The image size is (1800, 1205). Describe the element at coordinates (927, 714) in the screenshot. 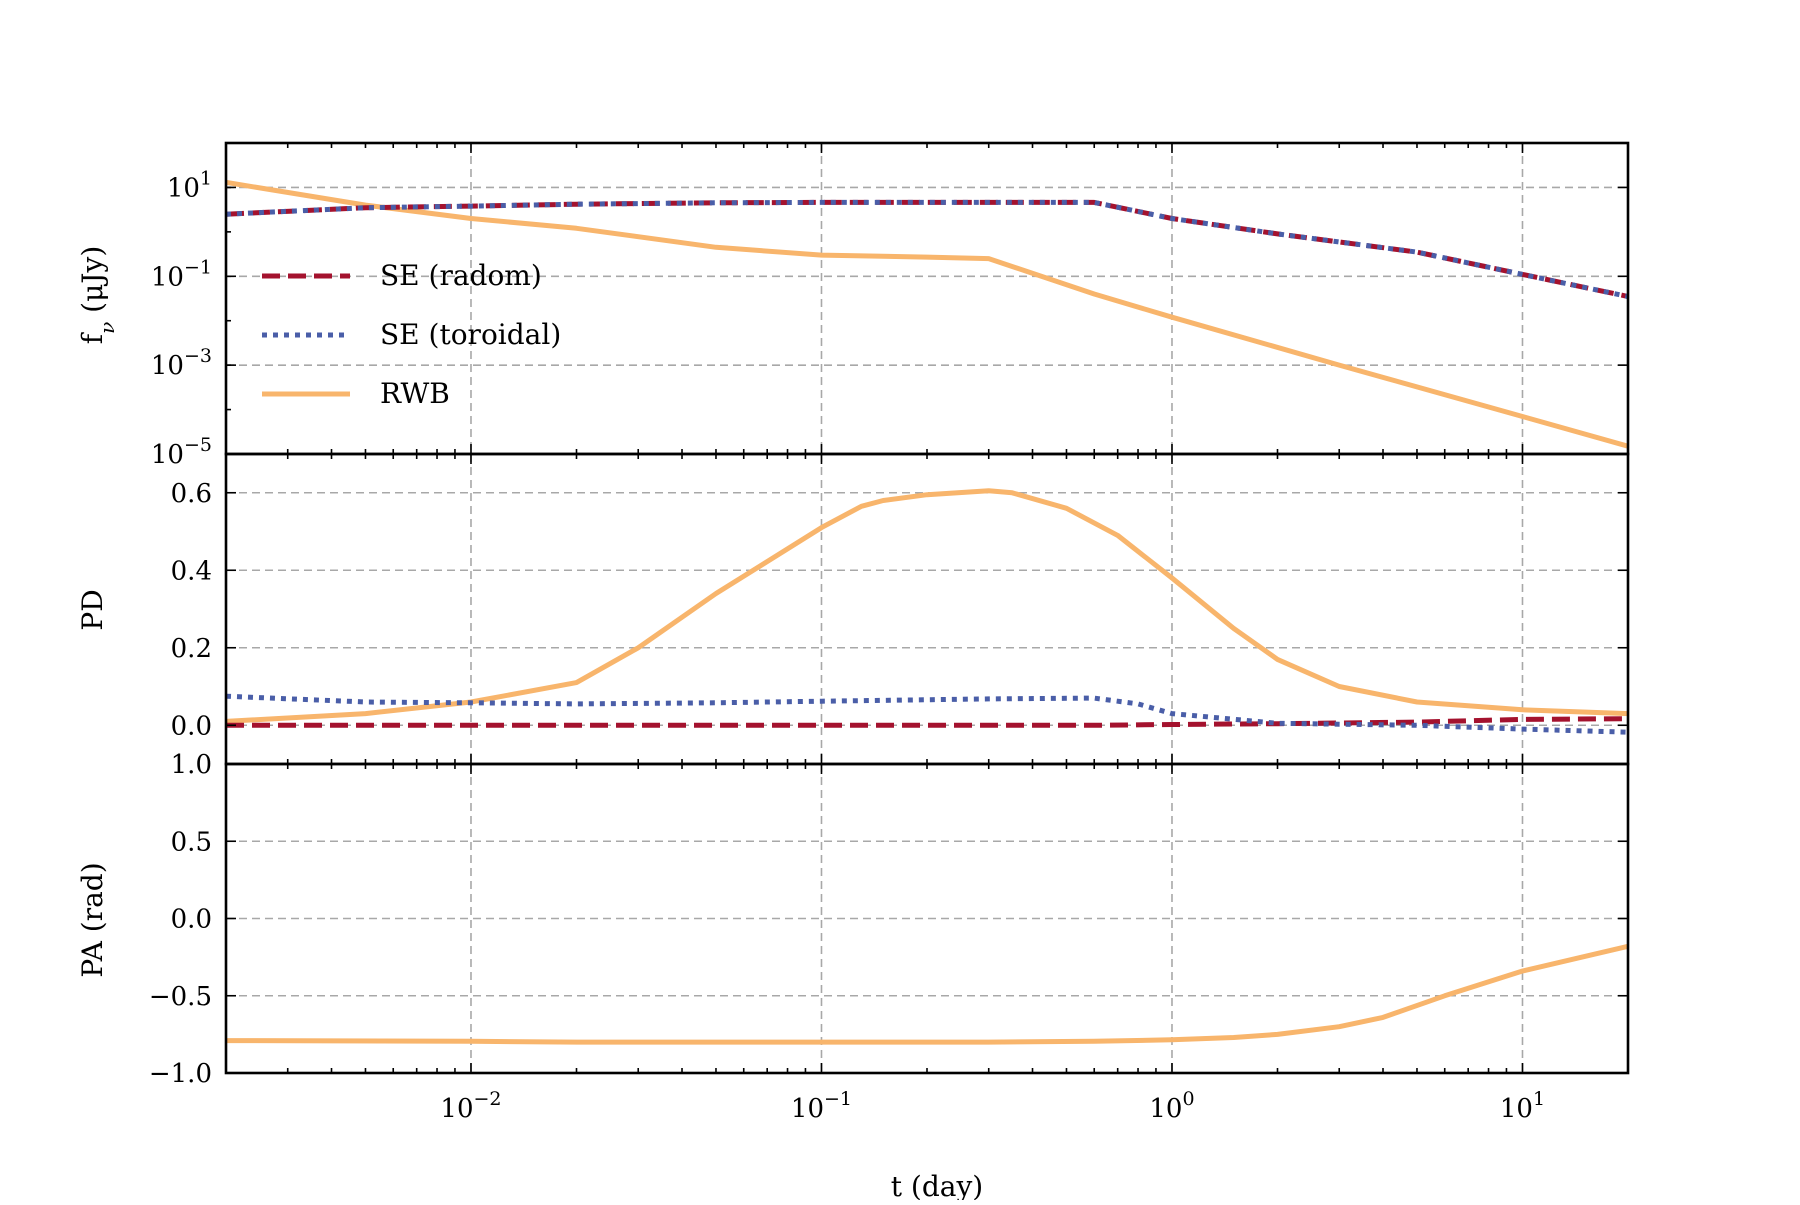

I see `series-pd-se-toroidal` at that location.